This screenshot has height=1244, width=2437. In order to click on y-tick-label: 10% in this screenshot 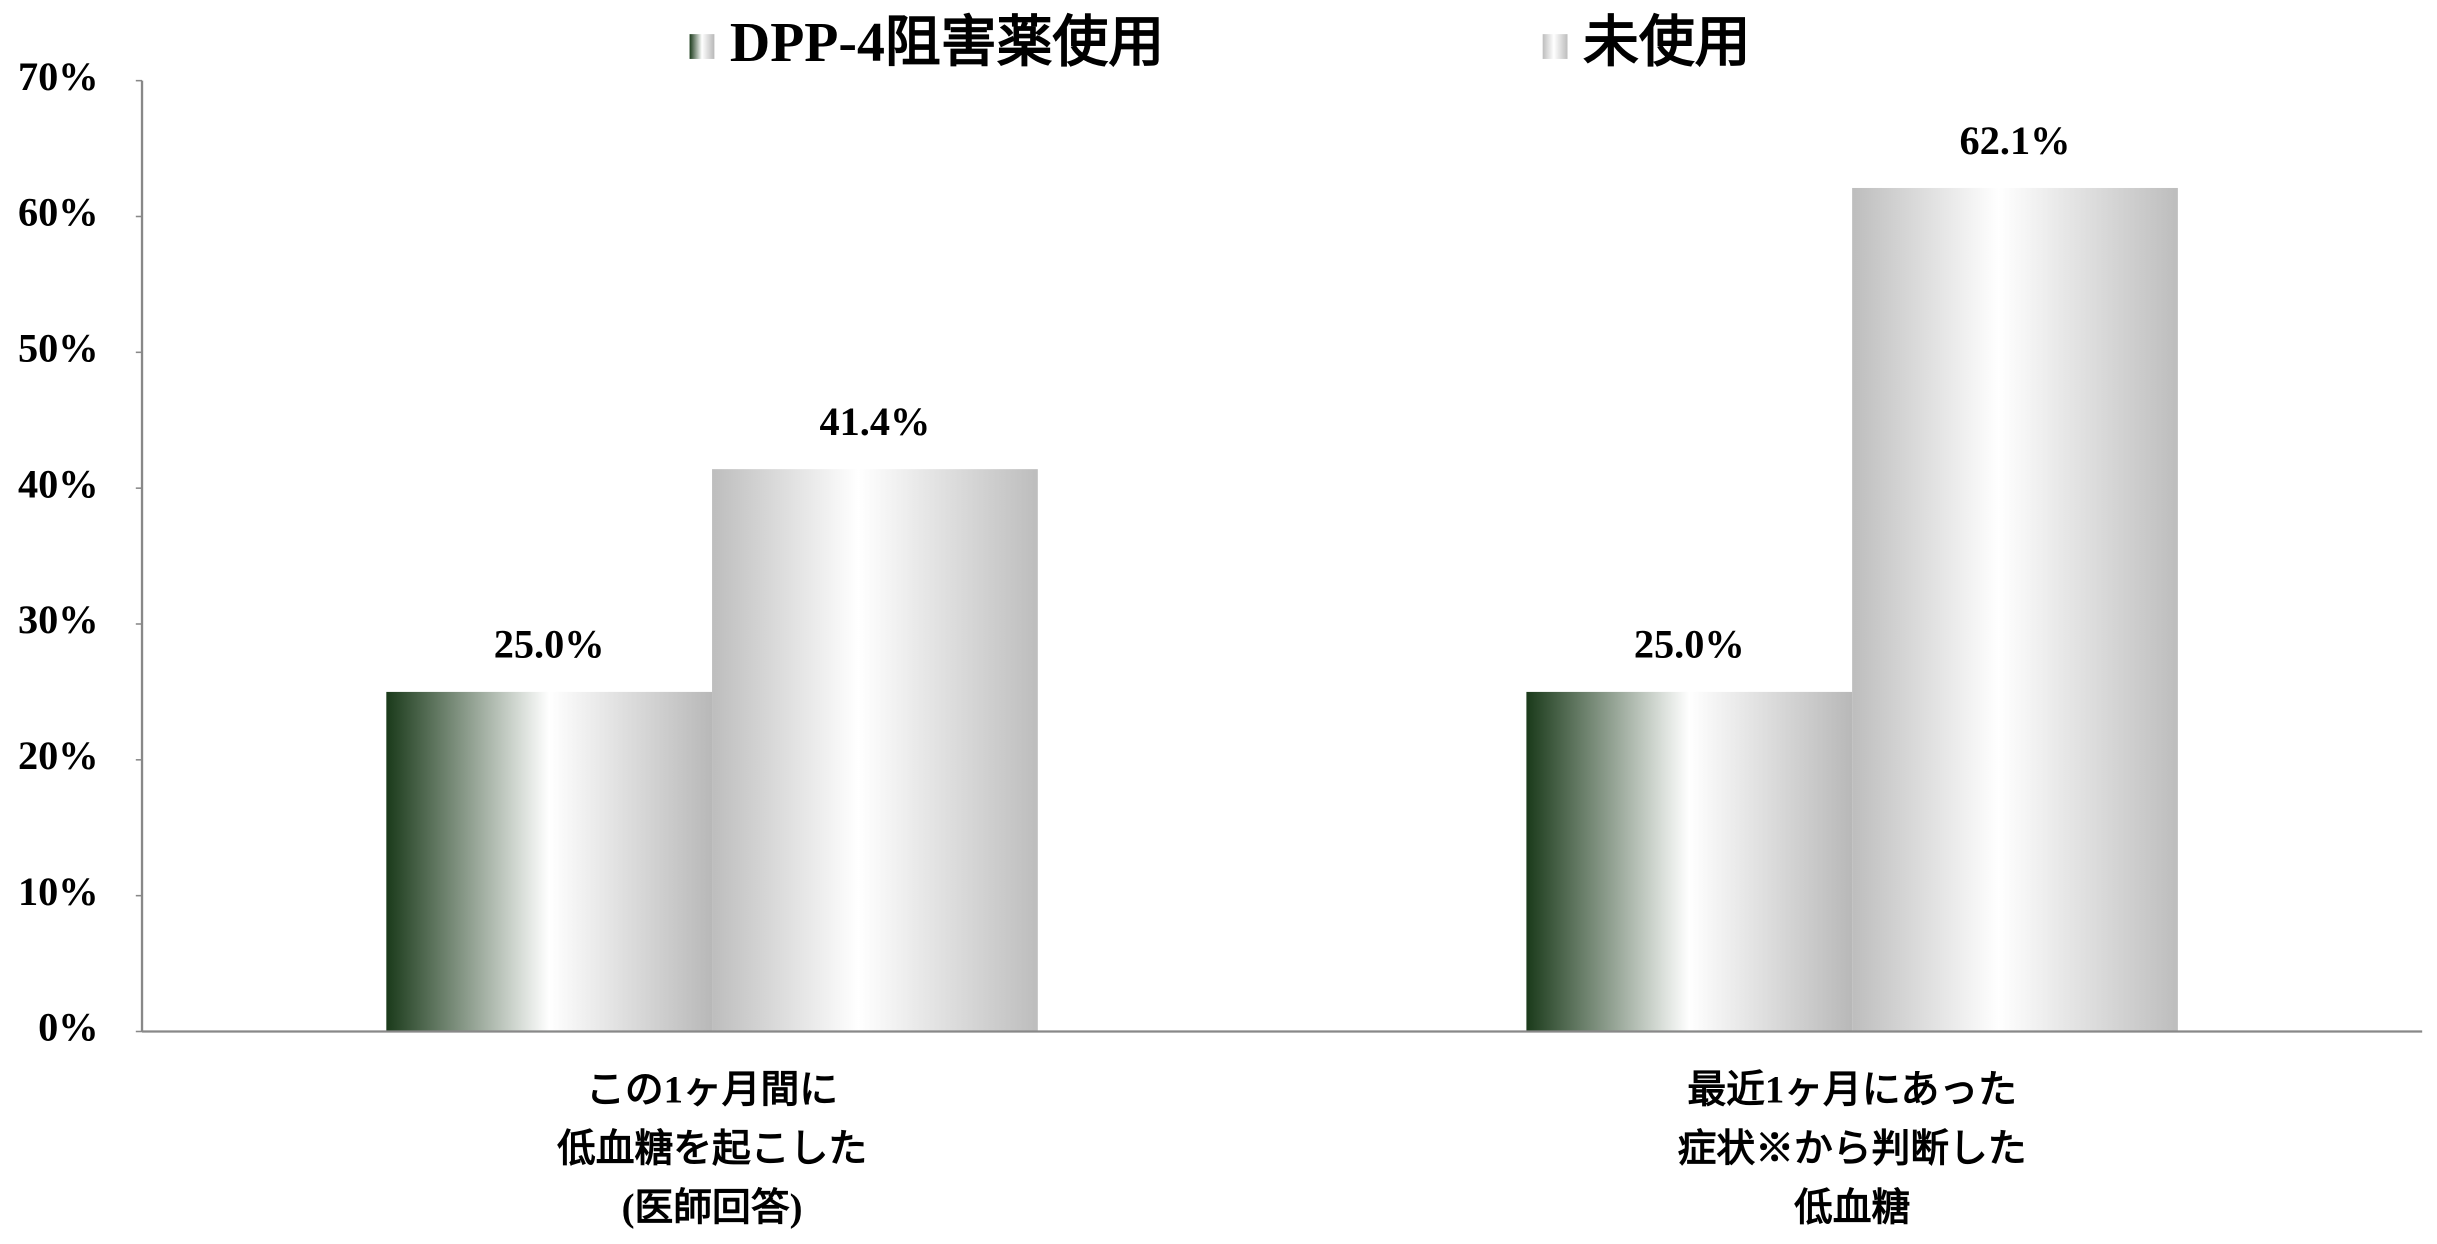, I will do `click(58, 891)`.